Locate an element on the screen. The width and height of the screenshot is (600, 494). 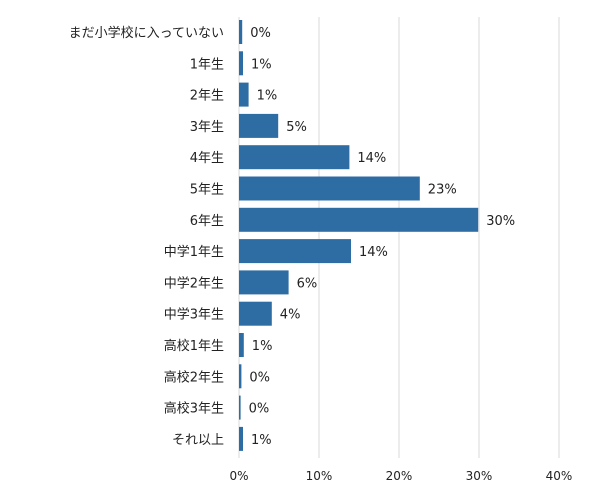
category-label: 中学3年生 is located at coordinates (194, 315).